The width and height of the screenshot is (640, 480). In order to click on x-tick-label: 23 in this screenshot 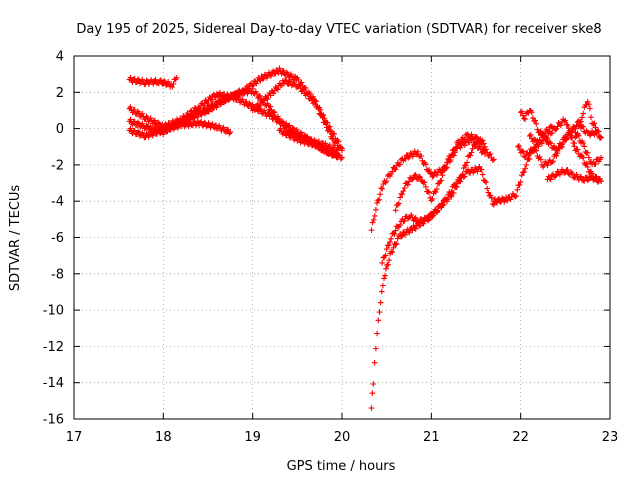, I will do `click(610, 437)`.